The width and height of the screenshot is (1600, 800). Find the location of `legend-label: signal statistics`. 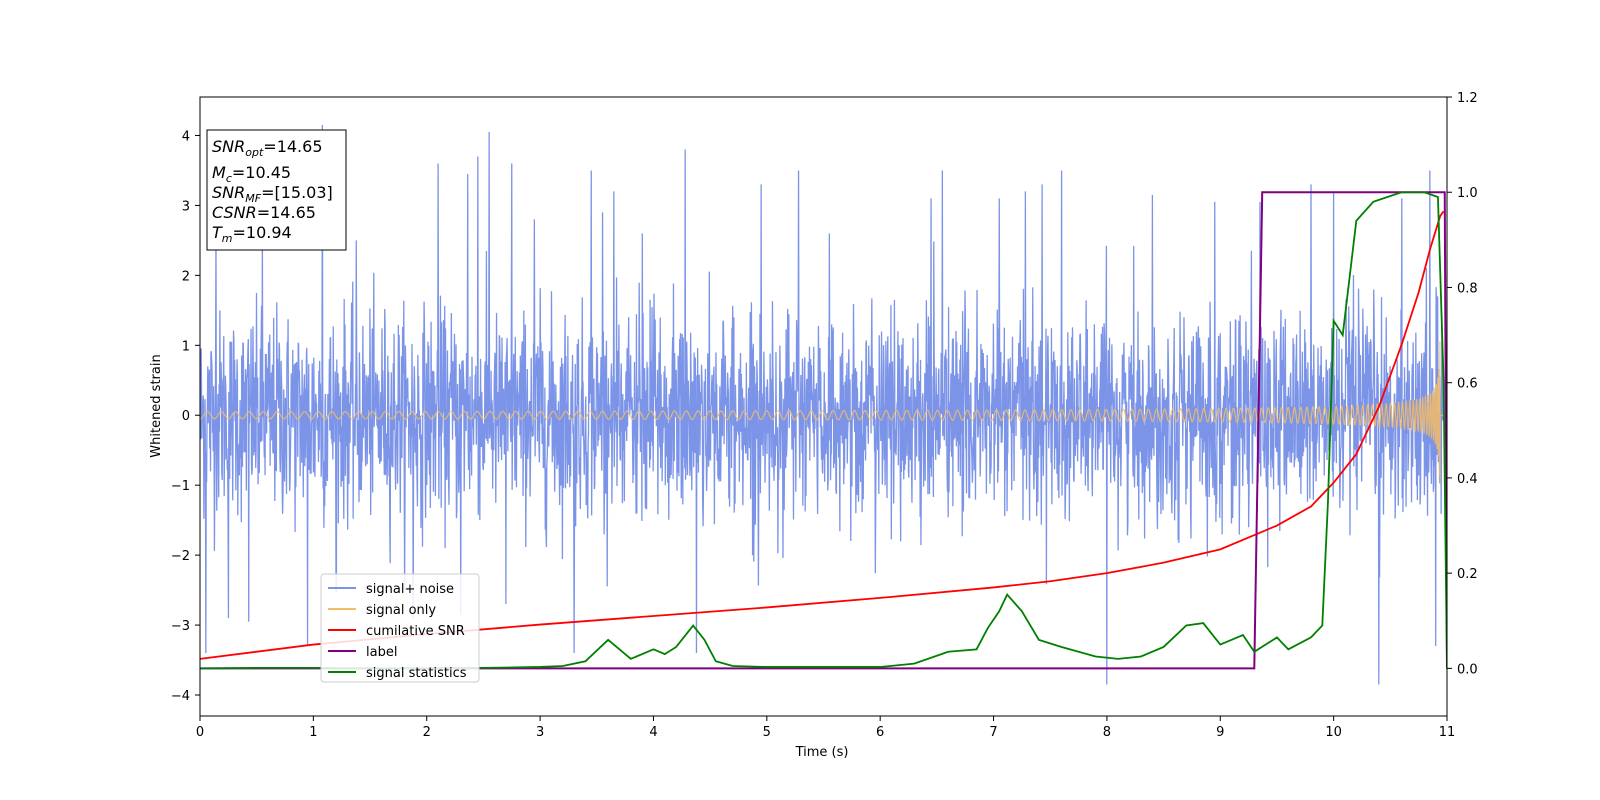

legend-label: signal statistics is located at coordinates (416, 673).